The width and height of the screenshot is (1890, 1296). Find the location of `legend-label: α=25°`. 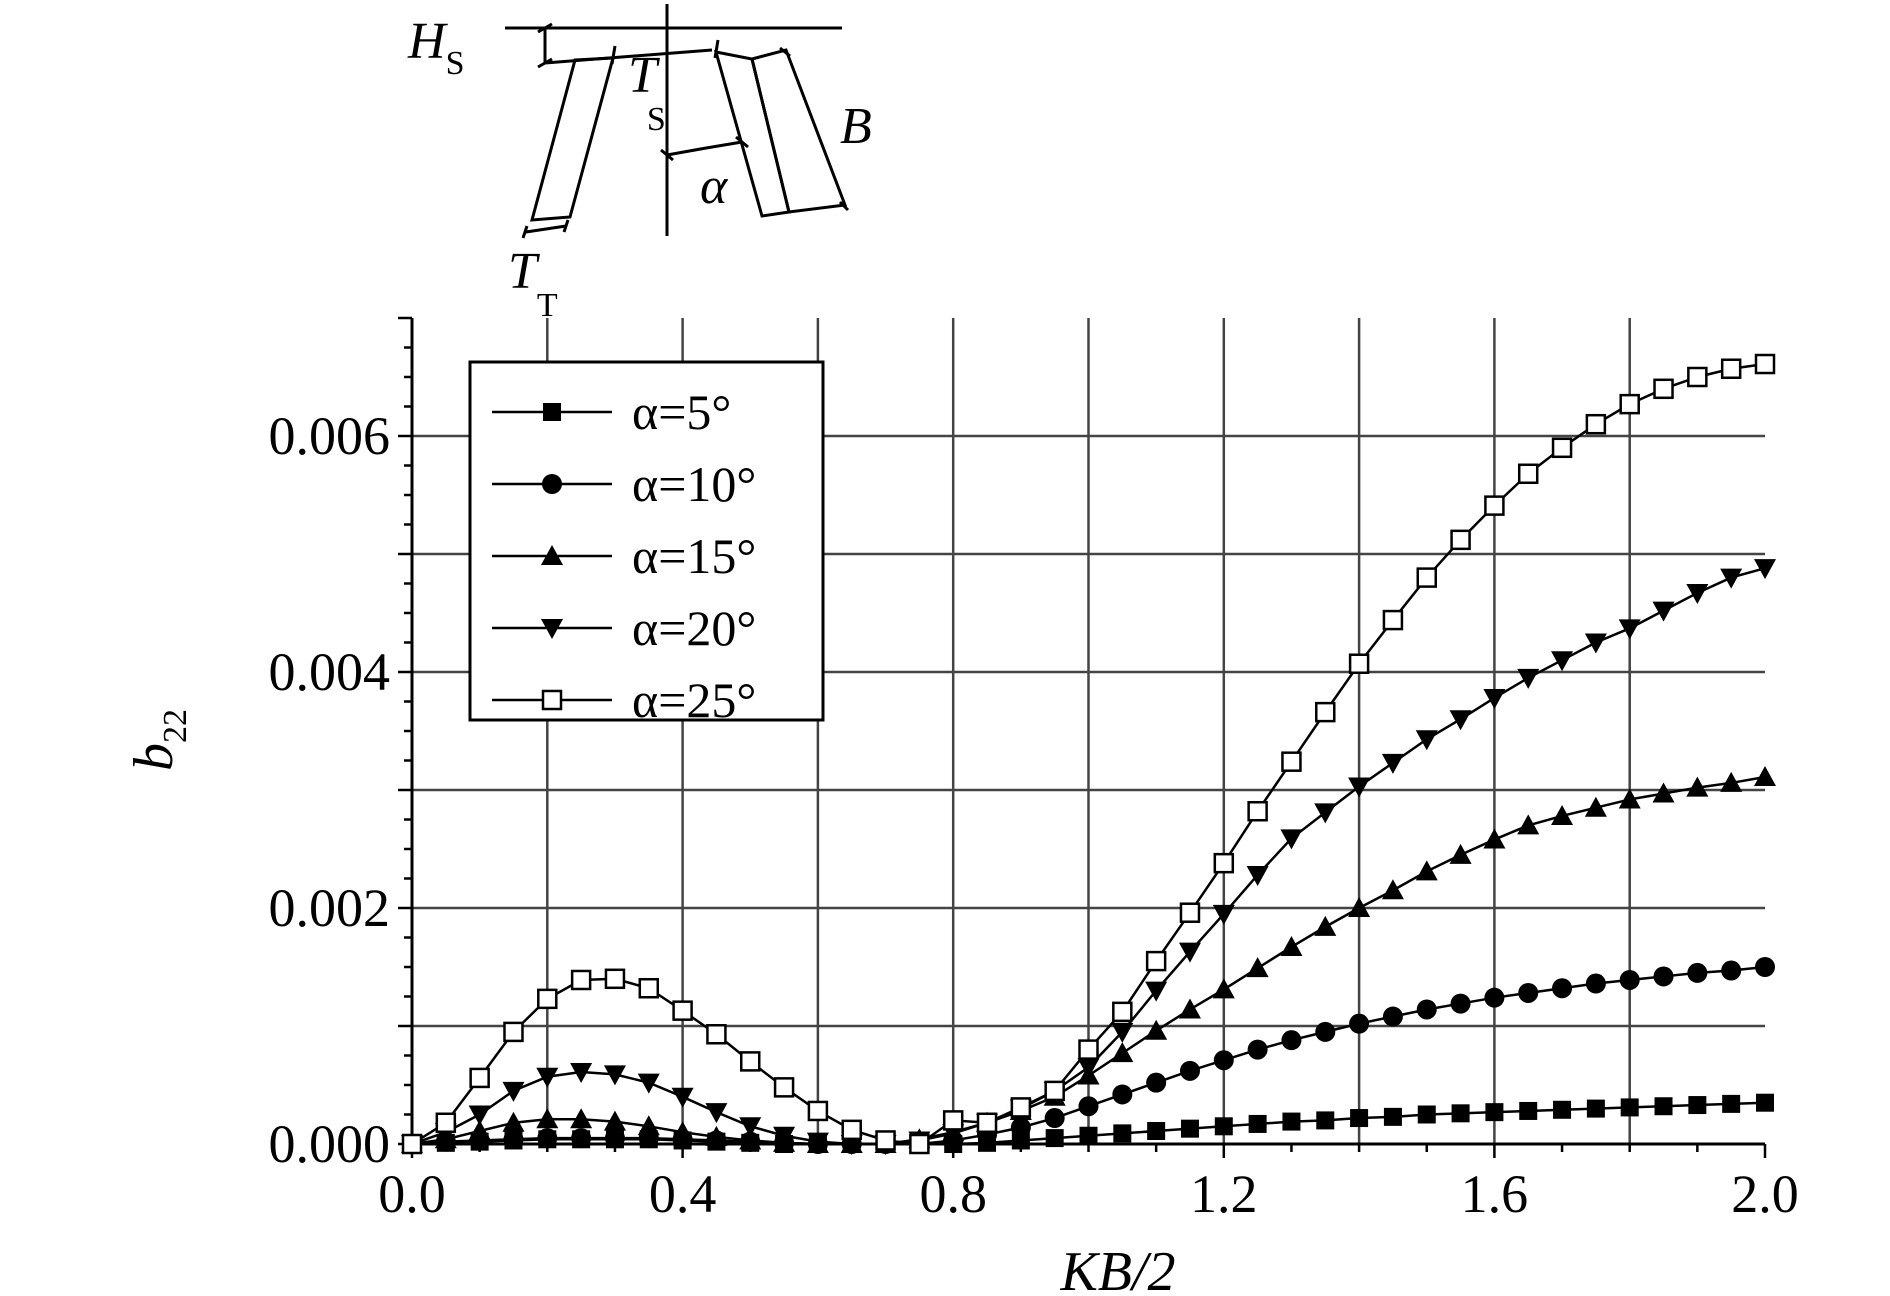

legend-label: α=25° is located at coordinates (694, 700).